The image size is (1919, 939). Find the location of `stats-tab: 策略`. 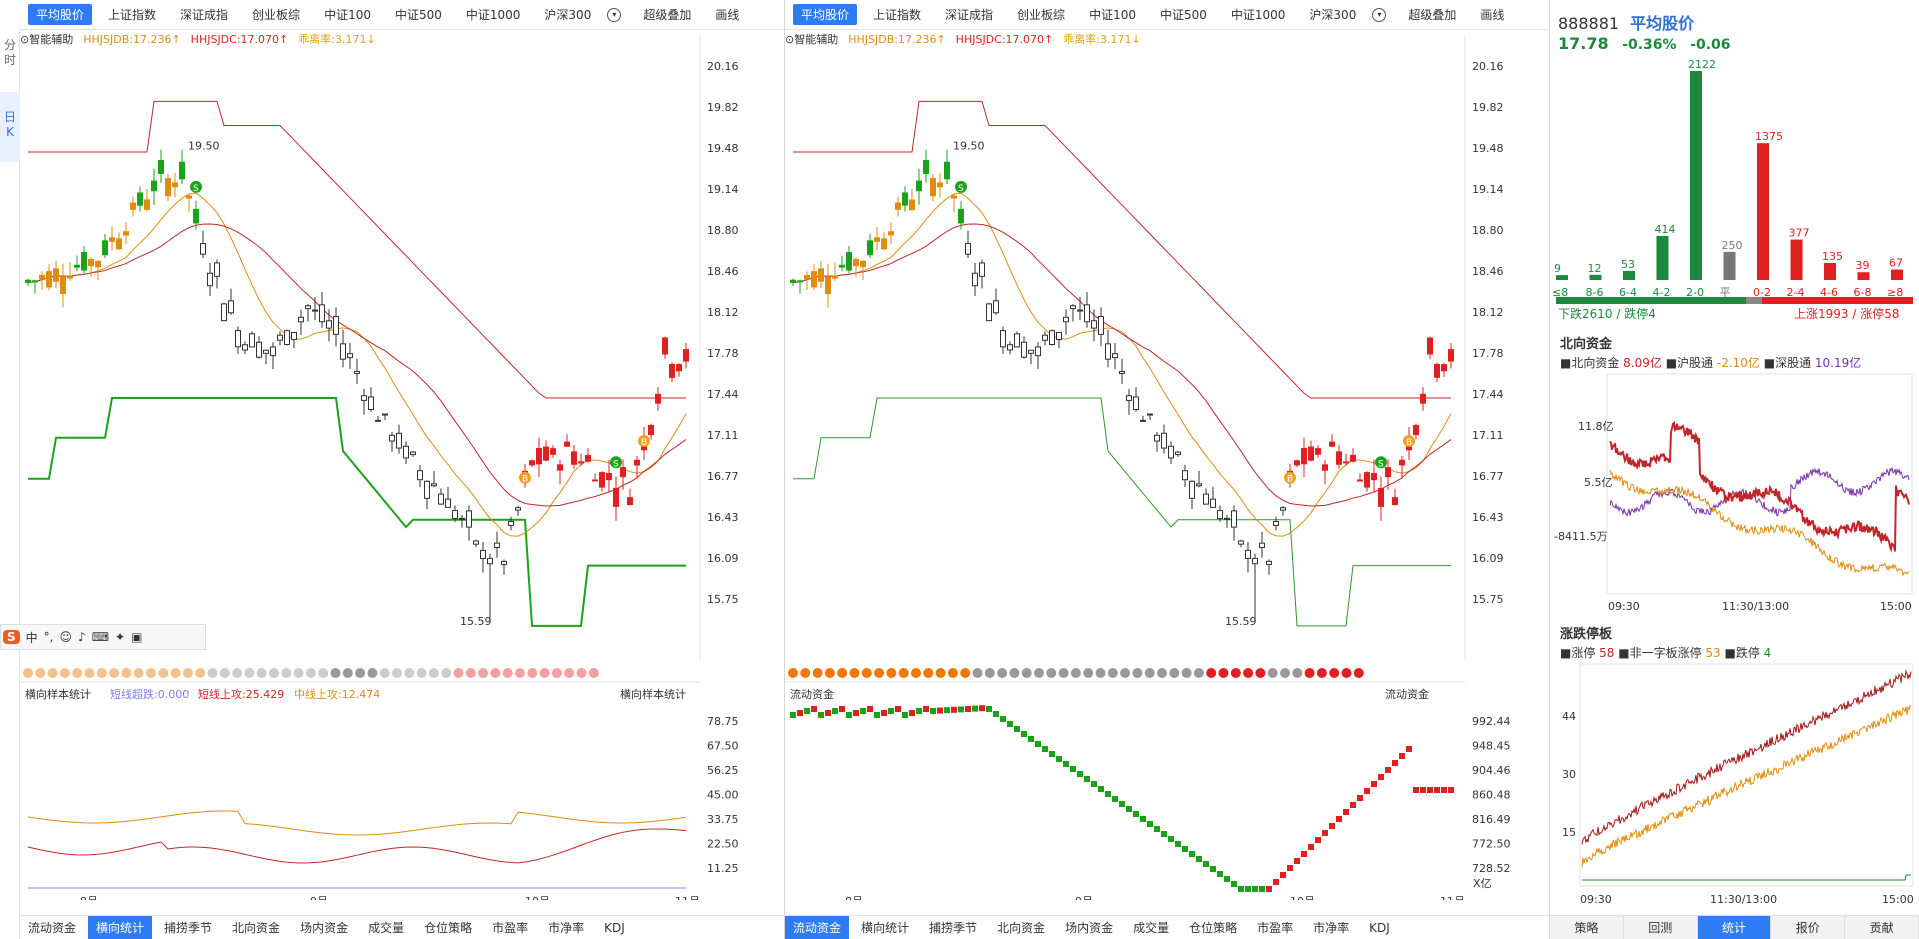

stats-tab: 策略 is located at coordinates (1587, 927).